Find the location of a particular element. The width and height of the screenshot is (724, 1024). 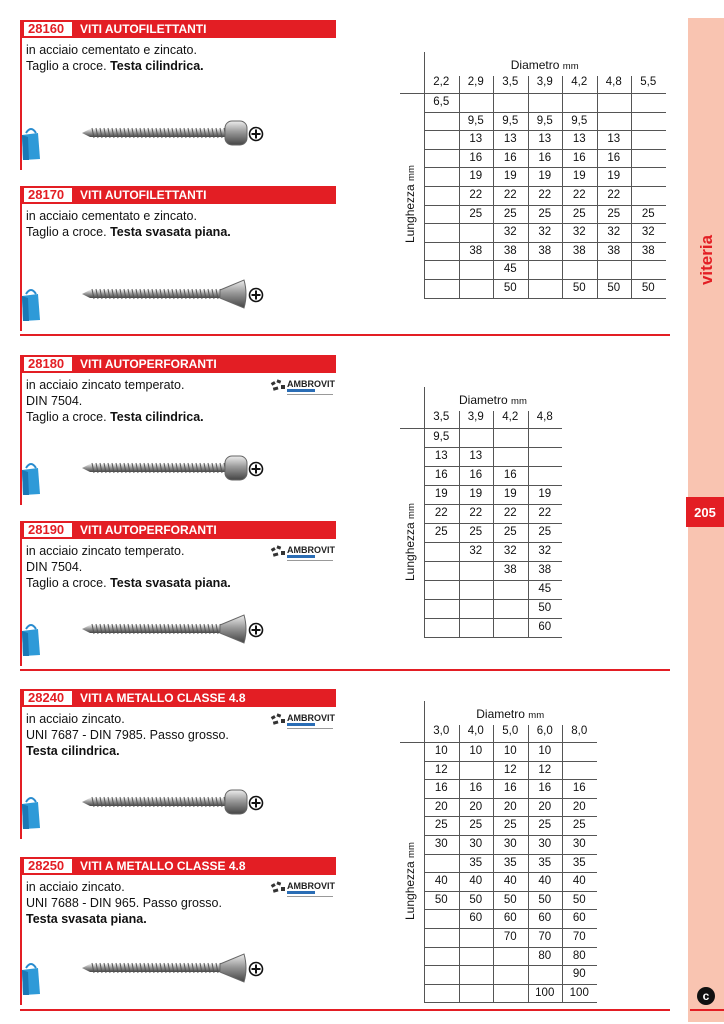

table-header-line is located at coordinates (498, 742).